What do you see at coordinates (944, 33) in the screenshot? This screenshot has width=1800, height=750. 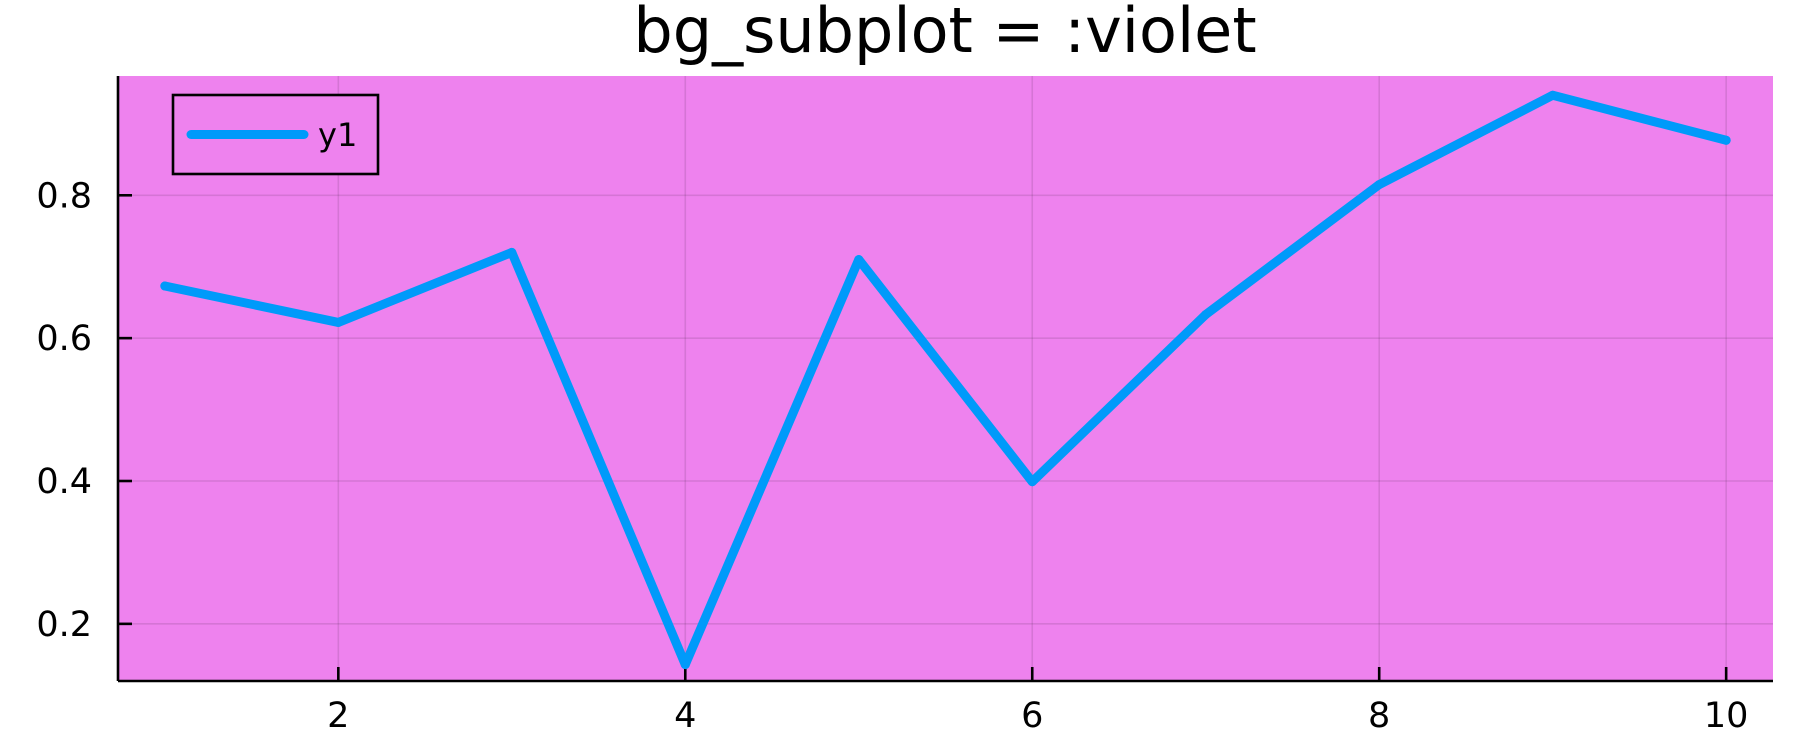 I see `chart-title: bg_subplot = :violet` at bounding box center [944, 33].